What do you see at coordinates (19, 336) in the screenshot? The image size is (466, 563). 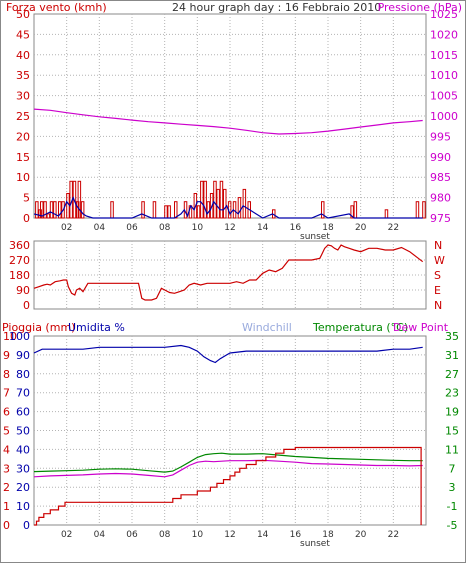 I see `humidity-tick: 100` at bounding box center [19, 336].